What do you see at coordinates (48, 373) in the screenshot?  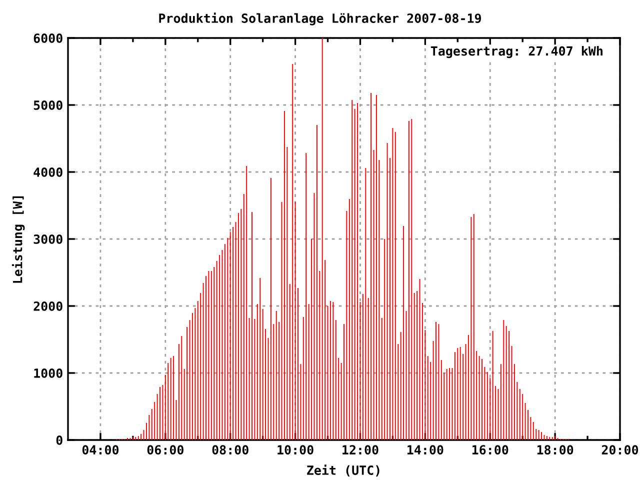 I see `y-tick-label: 1000` at bounding box center [48, 373].